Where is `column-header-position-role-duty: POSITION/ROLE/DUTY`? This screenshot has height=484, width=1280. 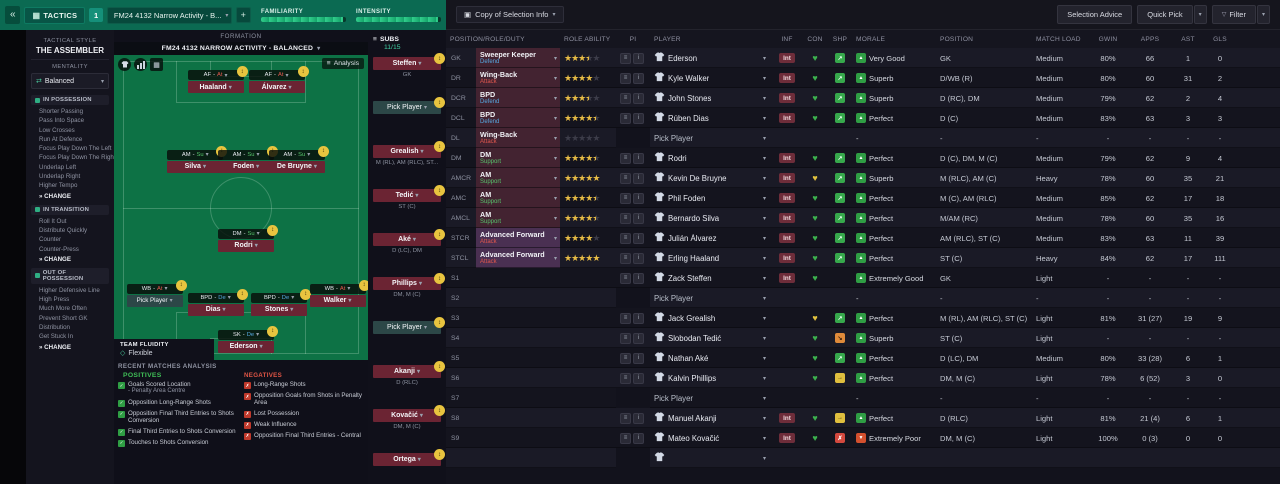 column-header-position-role-duty: POSITION/ROLE/DUTY is located at coordinates (503, 39).